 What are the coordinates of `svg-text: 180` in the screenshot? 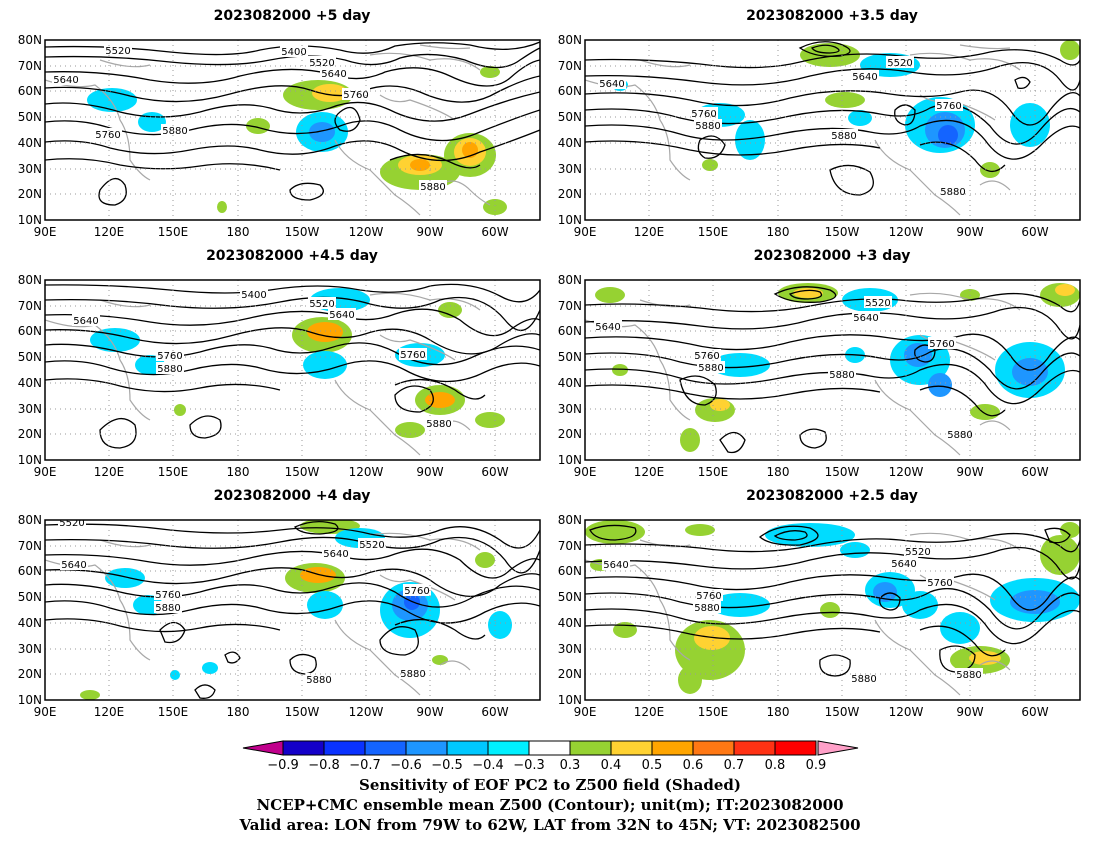 It's located at (778, 712).